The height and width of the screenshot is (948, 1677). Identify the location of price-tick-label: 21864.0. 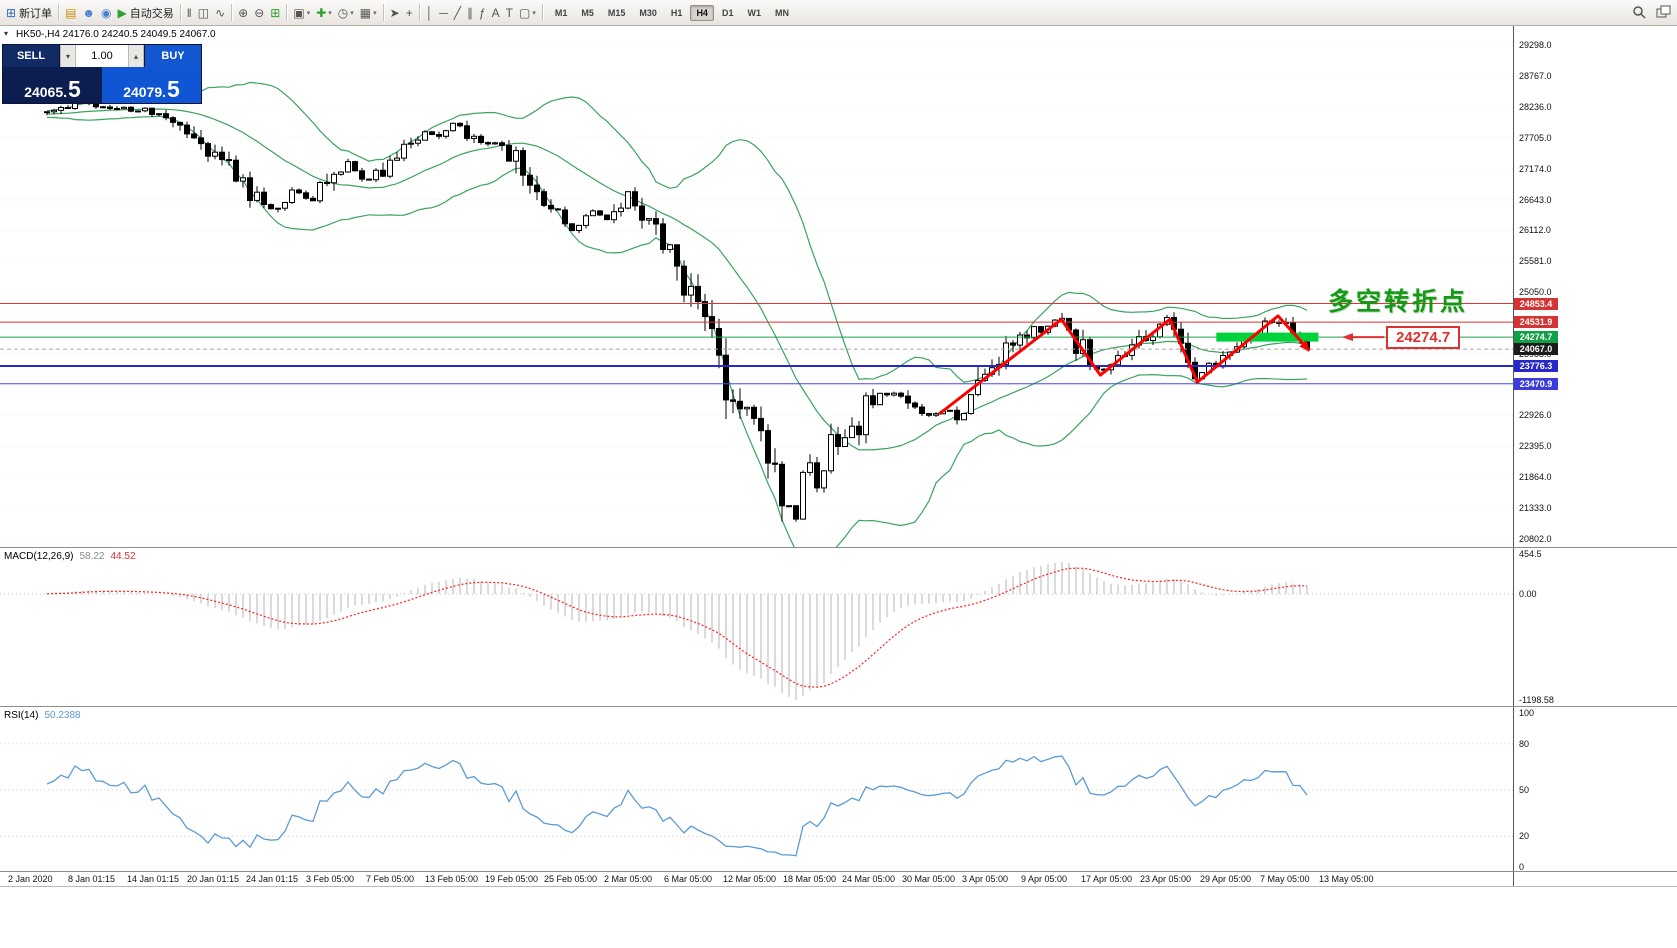
(1535, 477).